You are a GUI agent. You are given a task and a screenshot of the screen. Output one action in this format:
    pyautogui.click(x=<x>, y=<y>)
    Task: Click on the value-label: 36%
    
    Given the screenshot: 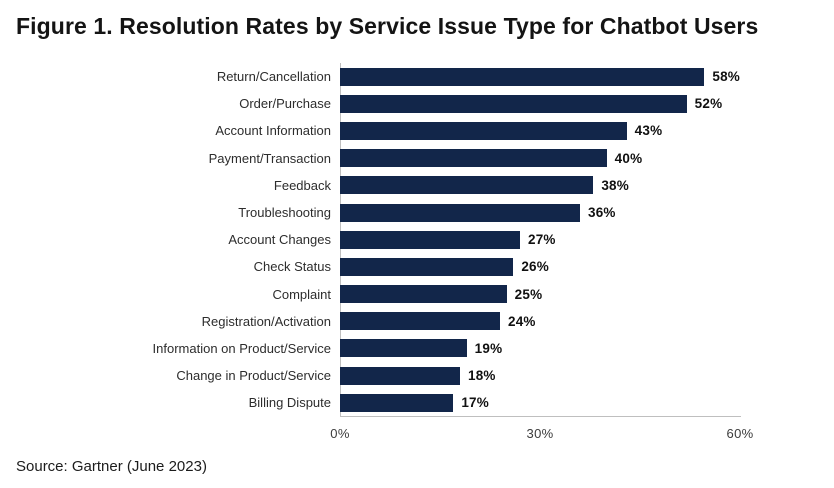 What is the action you would take?
    pyautogui.click(x=602, y=213)
    